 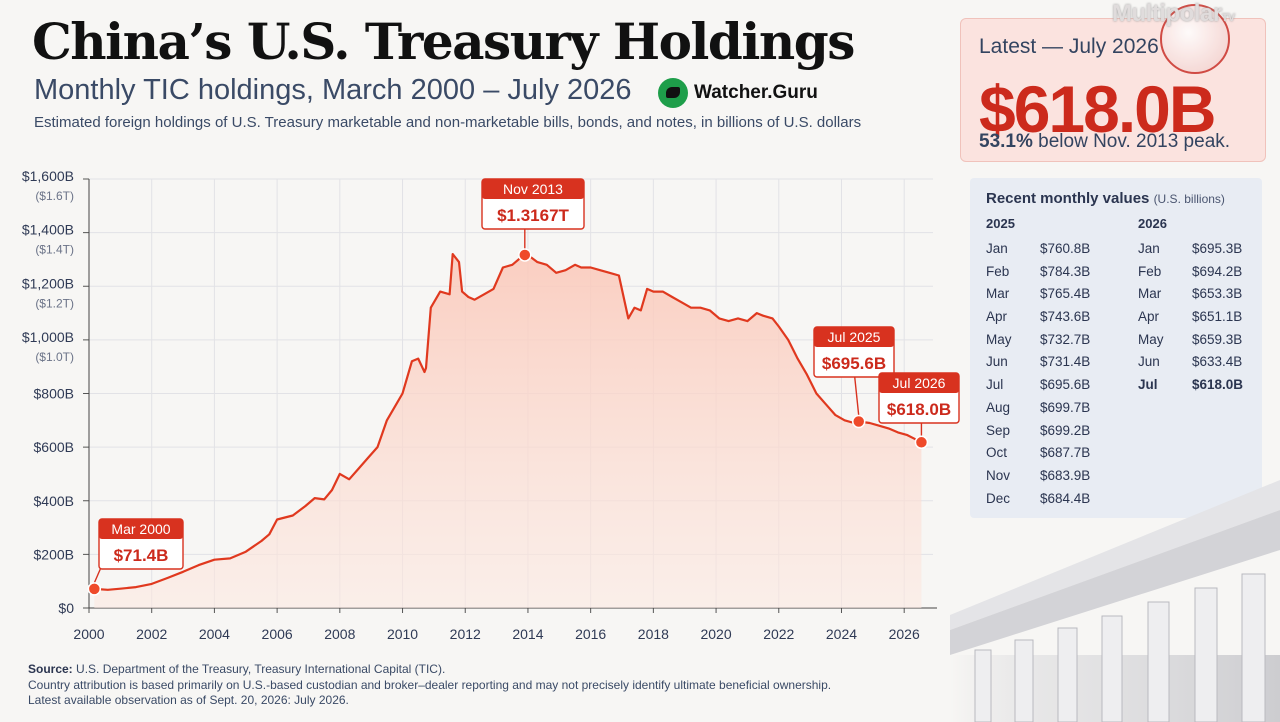 I want to click on y-tick-label: $200B, so click(x=54, y=554).